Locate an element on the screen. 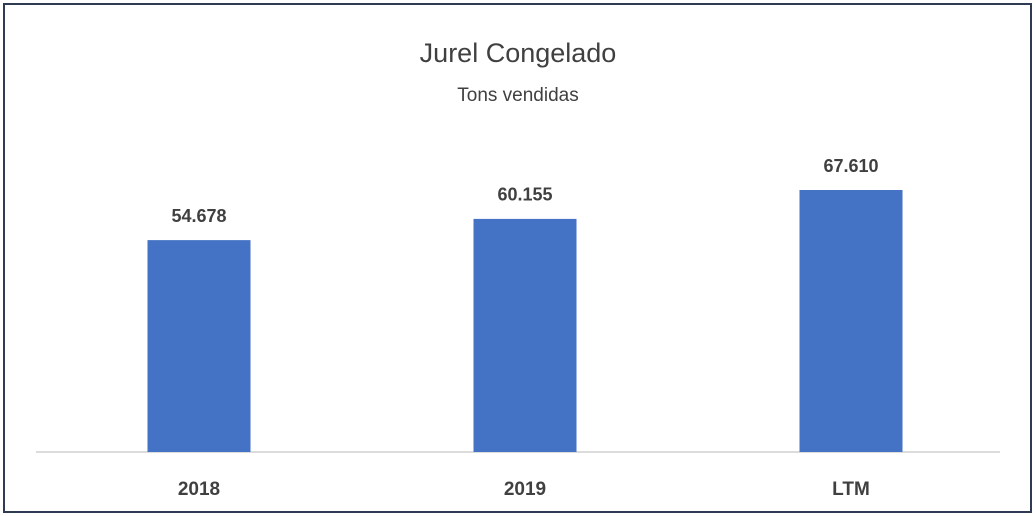 The height and width of the screenshot is (516, 1036). chart-title: Jurel Congelado is located at coordinates (518, 53).